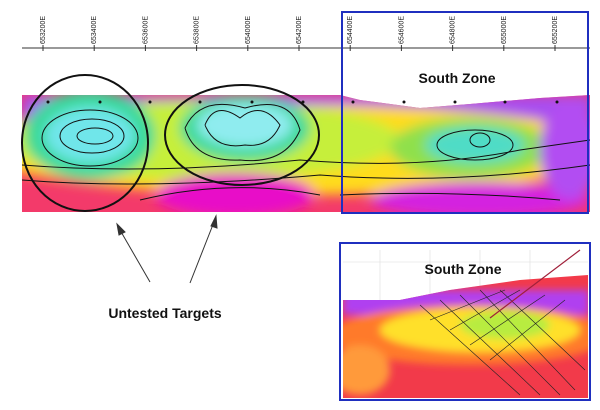  I want to click on easting-label: 655000E, so click(504, 30).